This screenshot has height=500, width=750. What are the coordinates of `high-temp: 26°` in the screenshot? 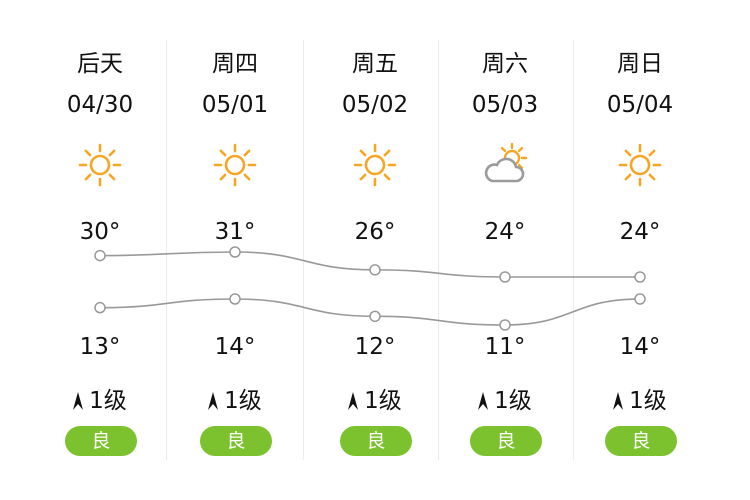 It's located at (375, 232).